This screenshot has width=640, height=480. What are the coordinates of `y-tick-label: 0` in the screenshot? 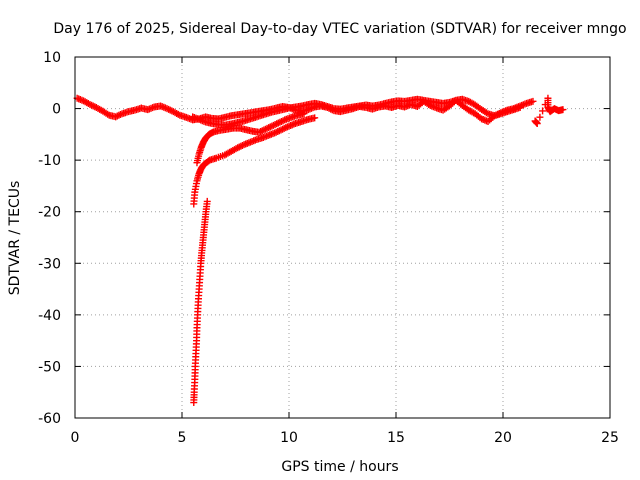 It's located at (56, 110).